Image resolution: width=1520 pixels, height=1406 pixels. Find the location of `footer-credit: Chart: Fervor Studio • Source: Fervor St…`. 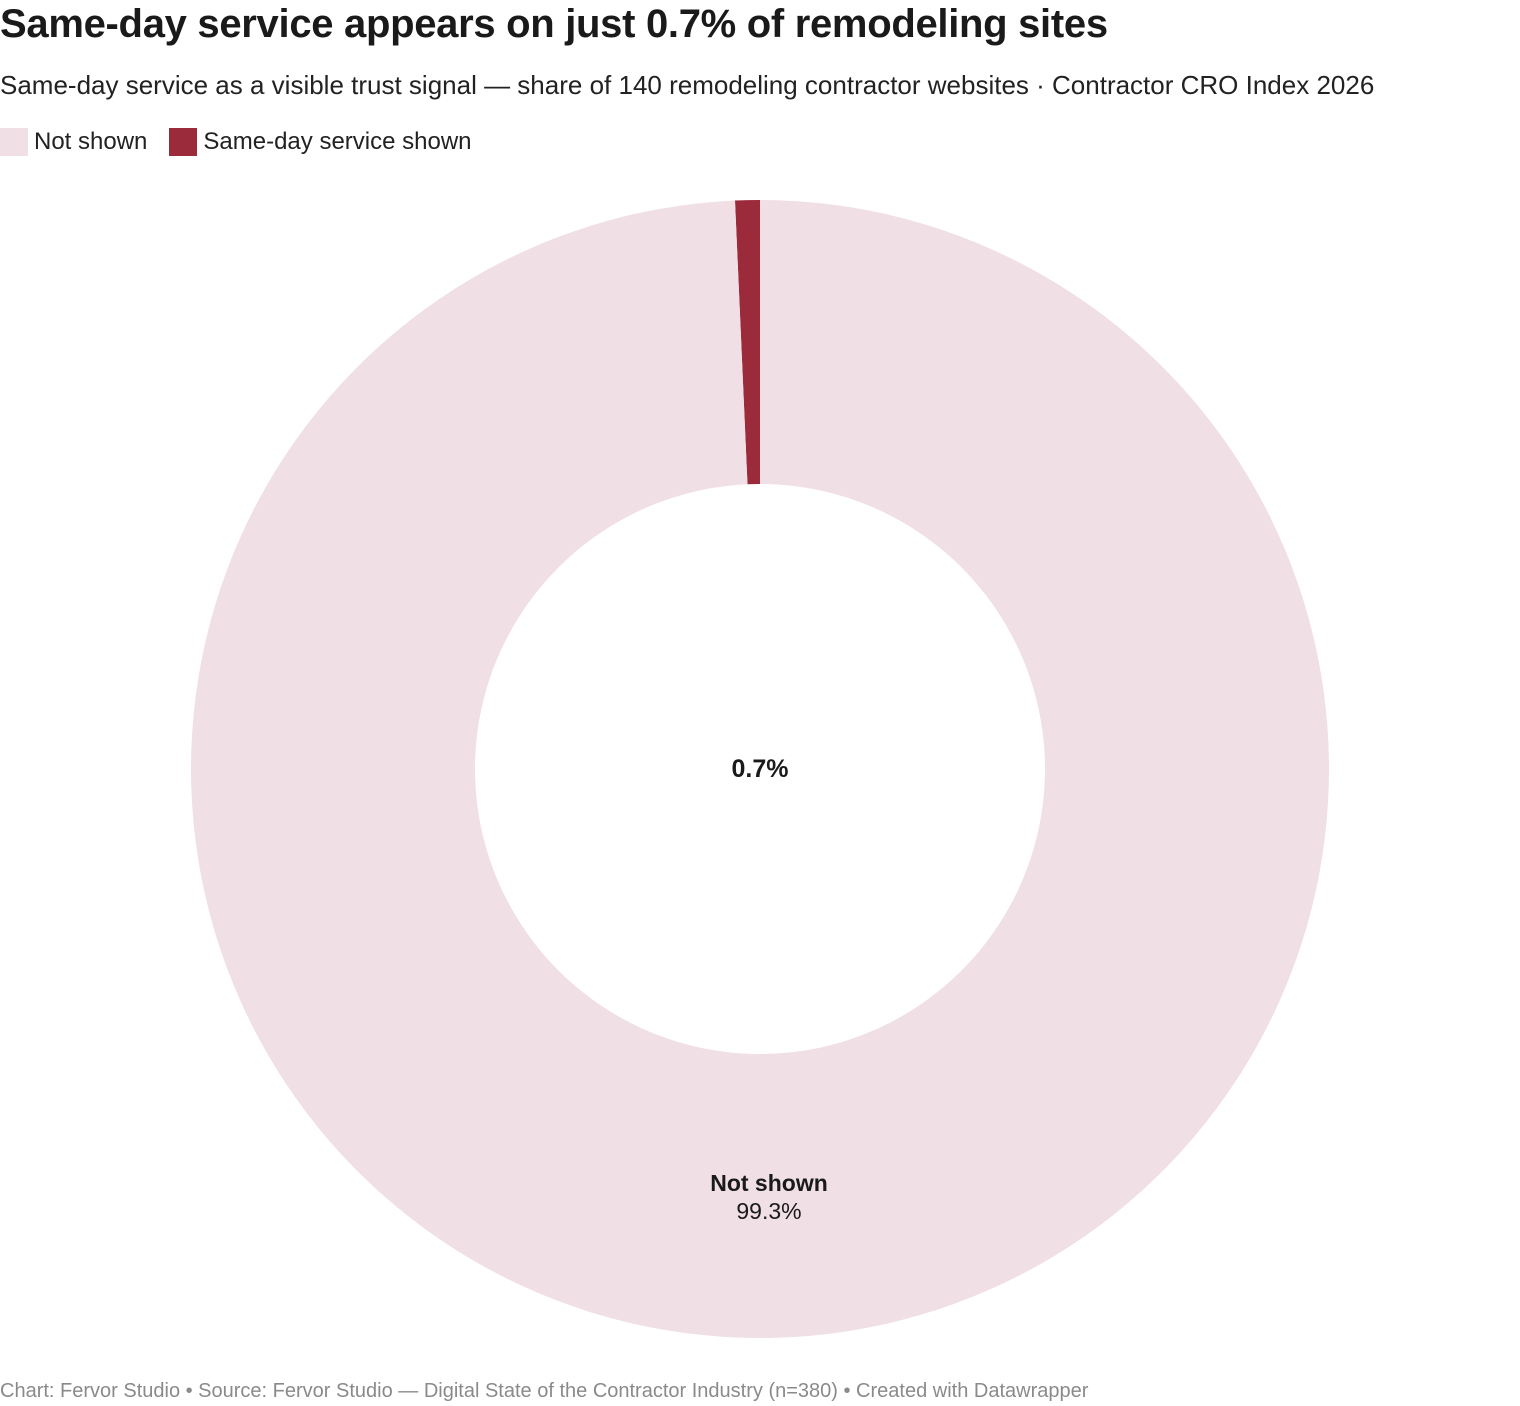

footer-credit: Chart: Fervor Studio • Source: Fervor St… is located at coordinates (544, 1391).